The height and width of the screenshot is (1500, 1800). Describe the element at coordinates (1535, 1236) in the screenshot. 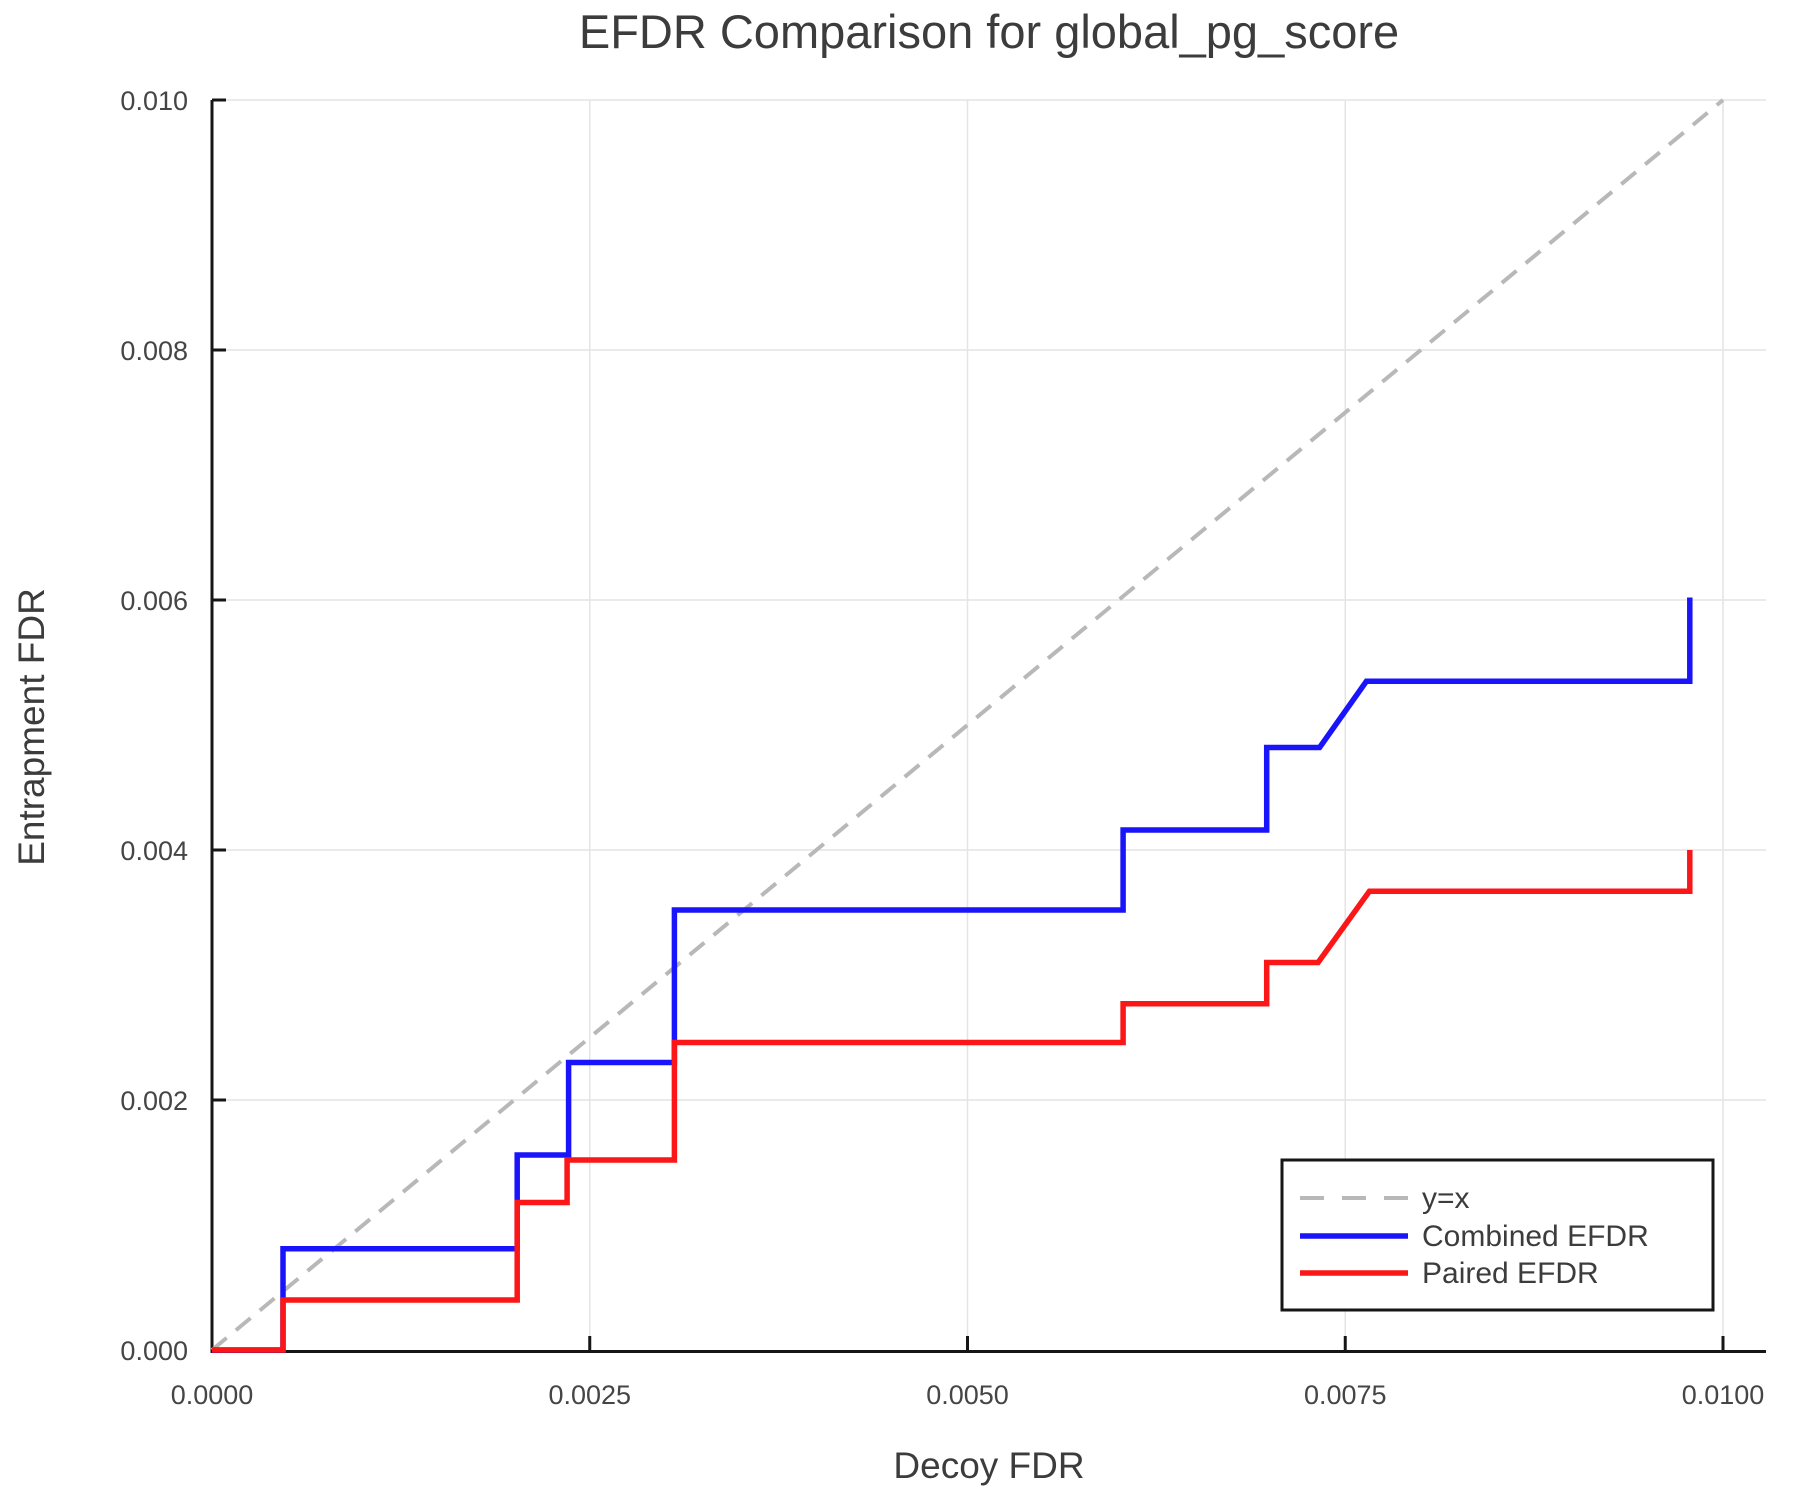

I see `legend-label-combined: Combined EFDR` at that location.